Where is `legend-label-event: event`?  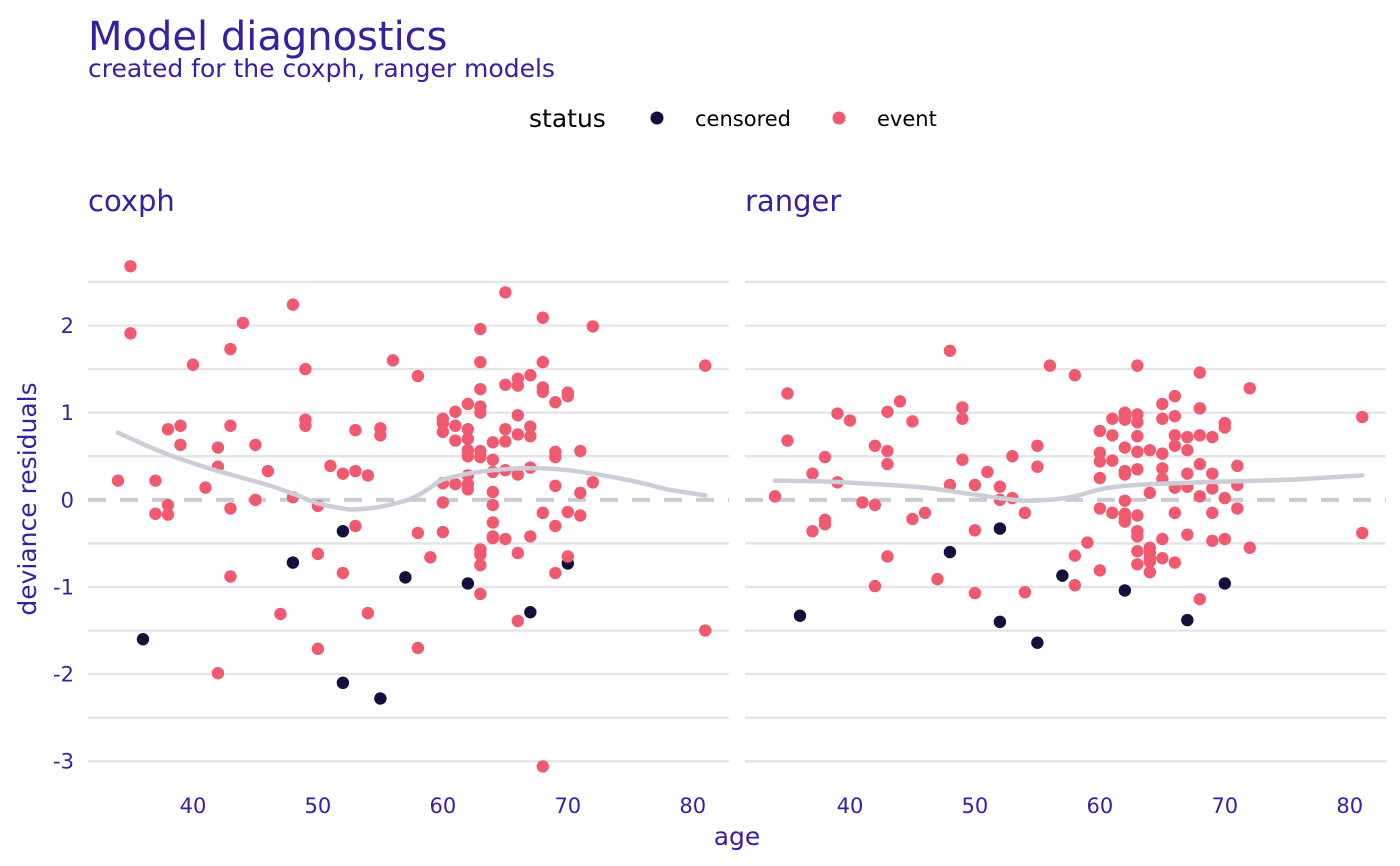
legend-label-event: event is located at coordinates (907, 119).